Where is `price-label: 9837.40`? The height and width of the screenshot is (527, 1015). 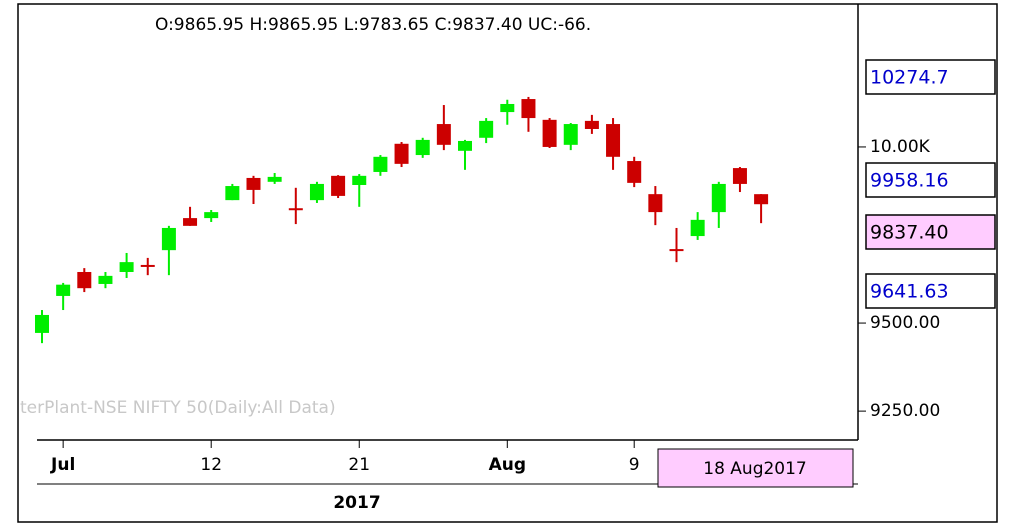 price-label: 9837.40 is located at coordinates (909, 233).